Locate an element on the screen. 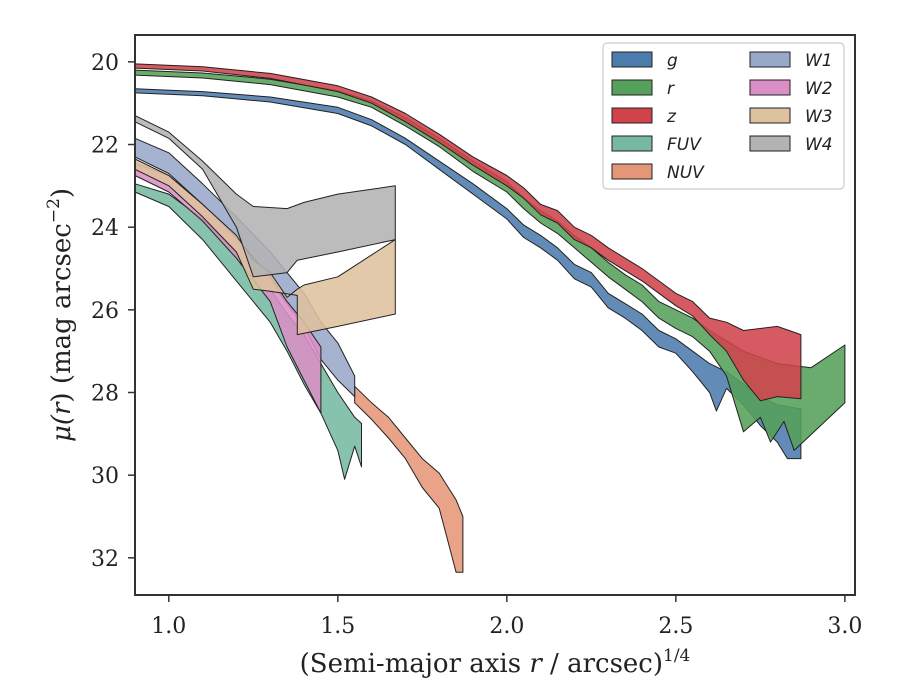 This screenshot has width=900, height=700. legend-label-W1: W1 is located at coordinates (819, 61).